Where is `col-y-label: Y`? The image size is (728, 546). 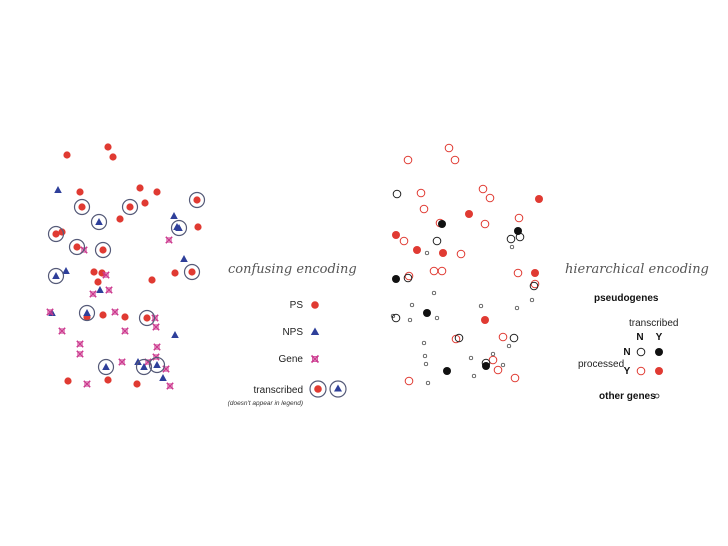
col-y-label: Y is located at coordinates (659, 337).